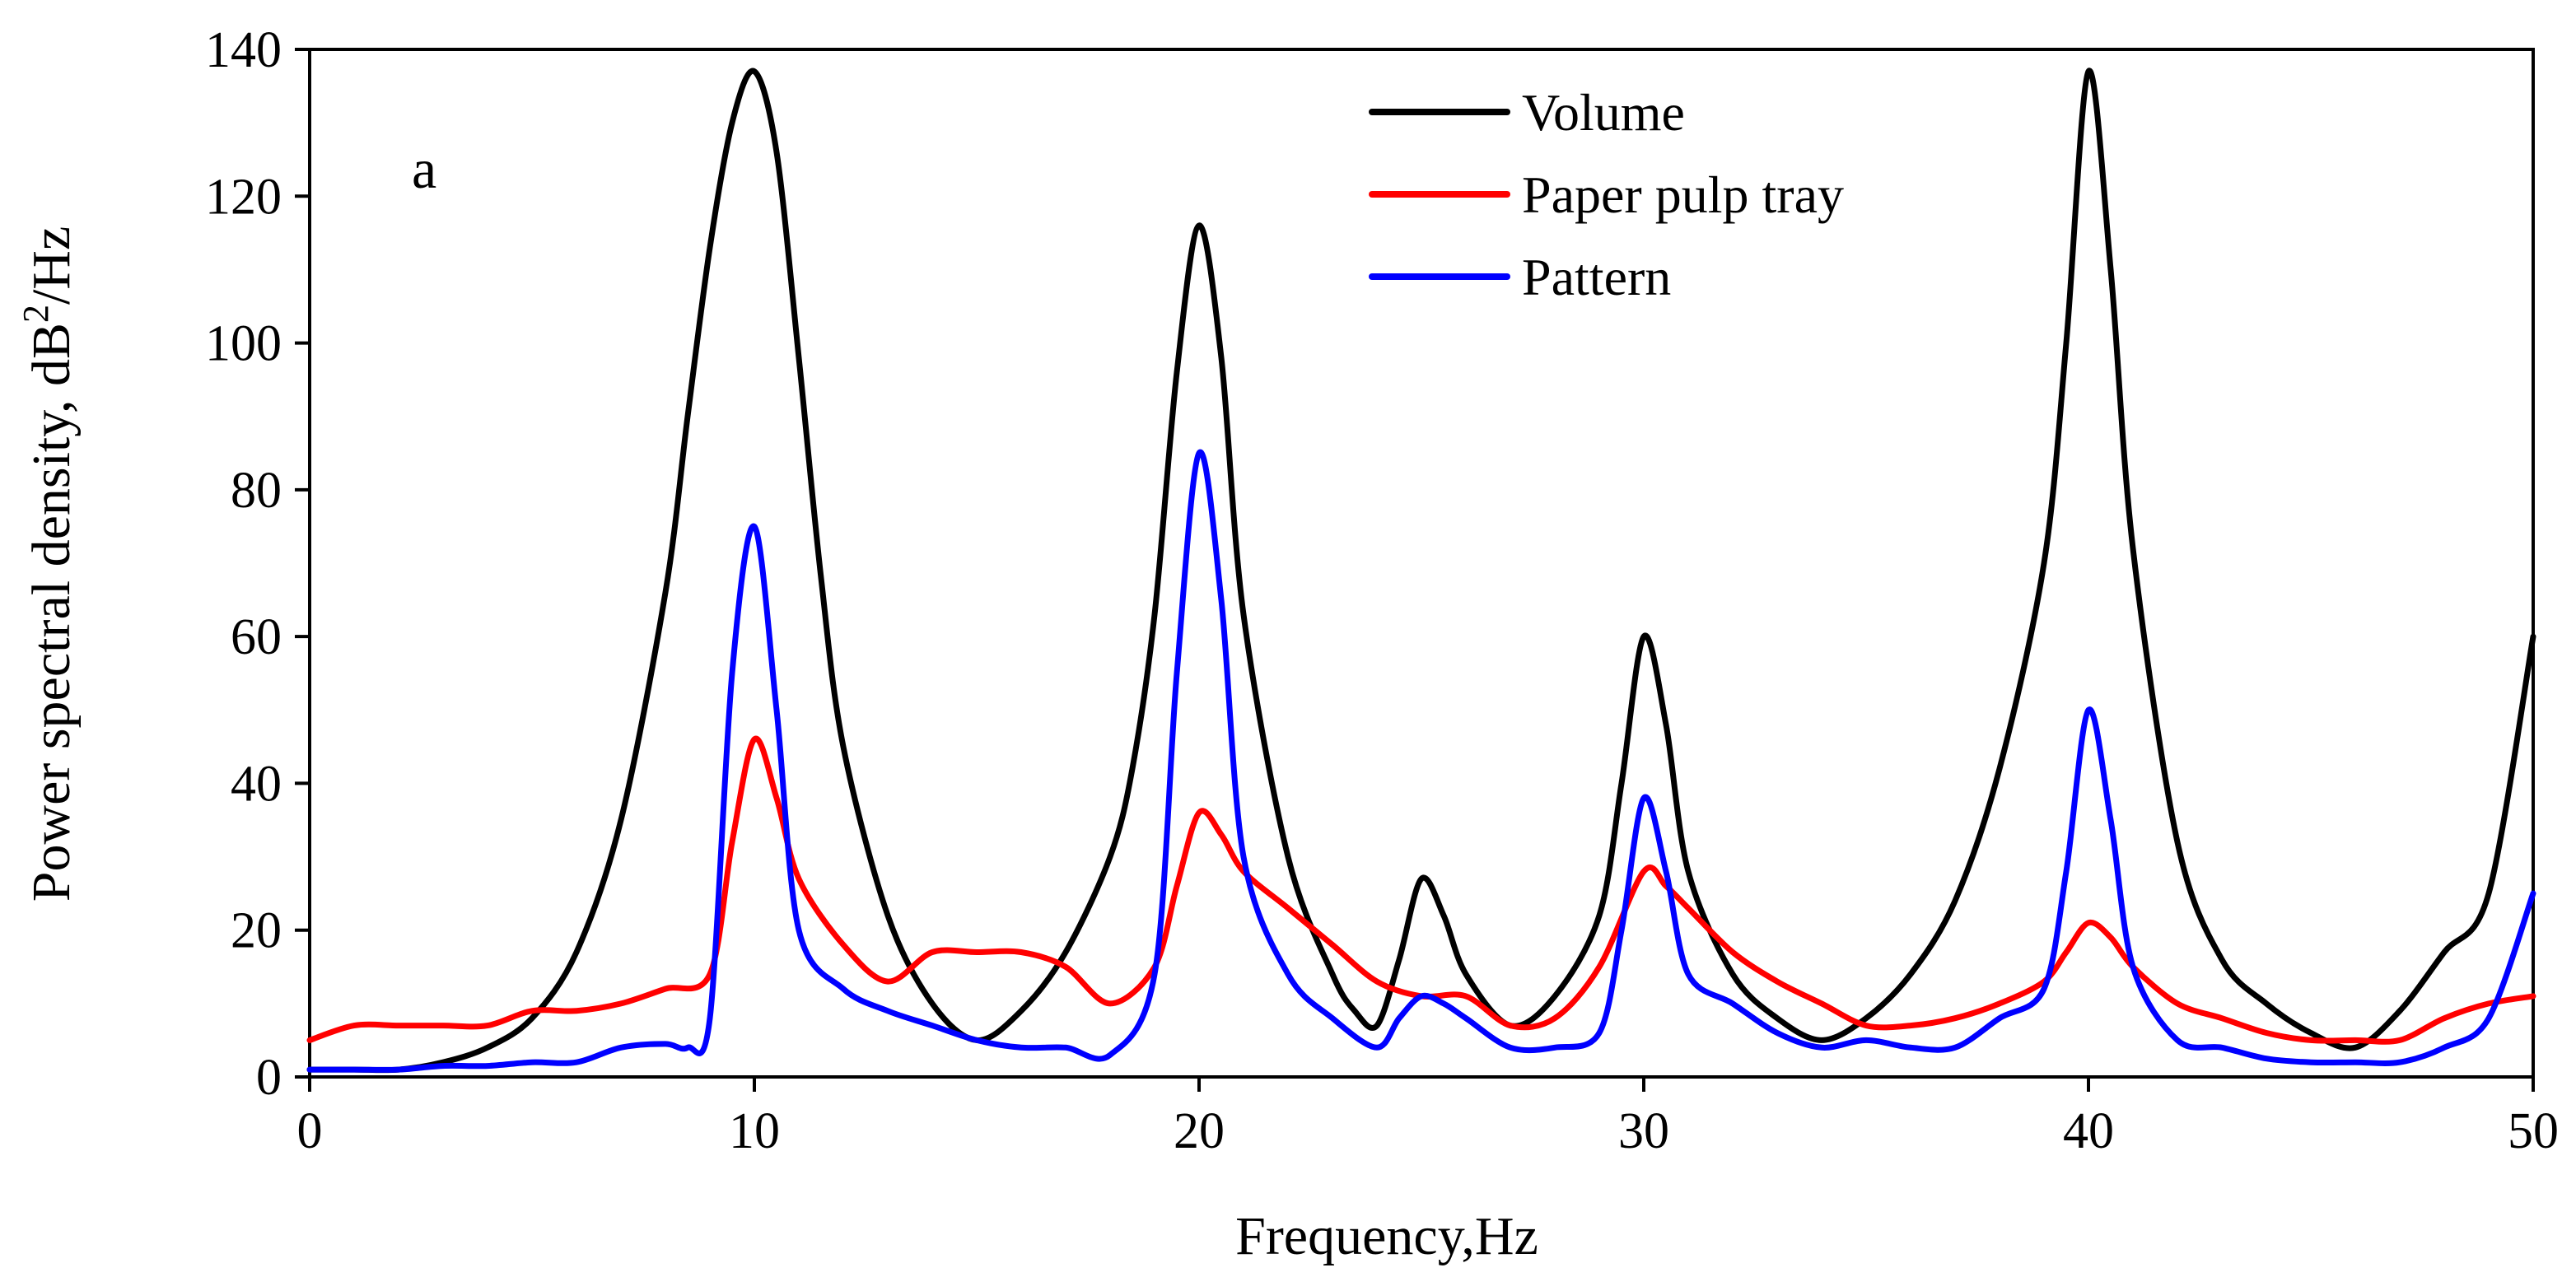 The width and height of the screenshot is (2576, 1277). Describe the element at coordinates (243, 50) in the screenshot. I see `y-tick-label: 140` at that location.